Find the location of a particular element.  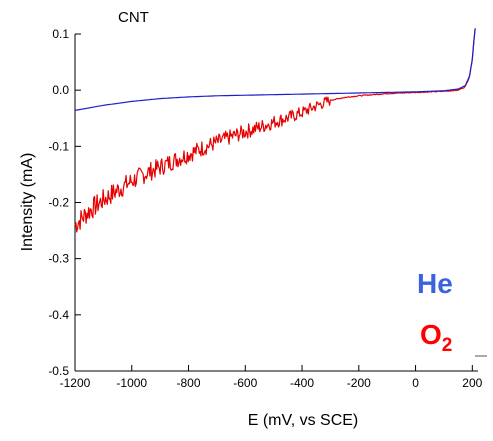

chart-title: CNT is located at coordinates (133, 17).